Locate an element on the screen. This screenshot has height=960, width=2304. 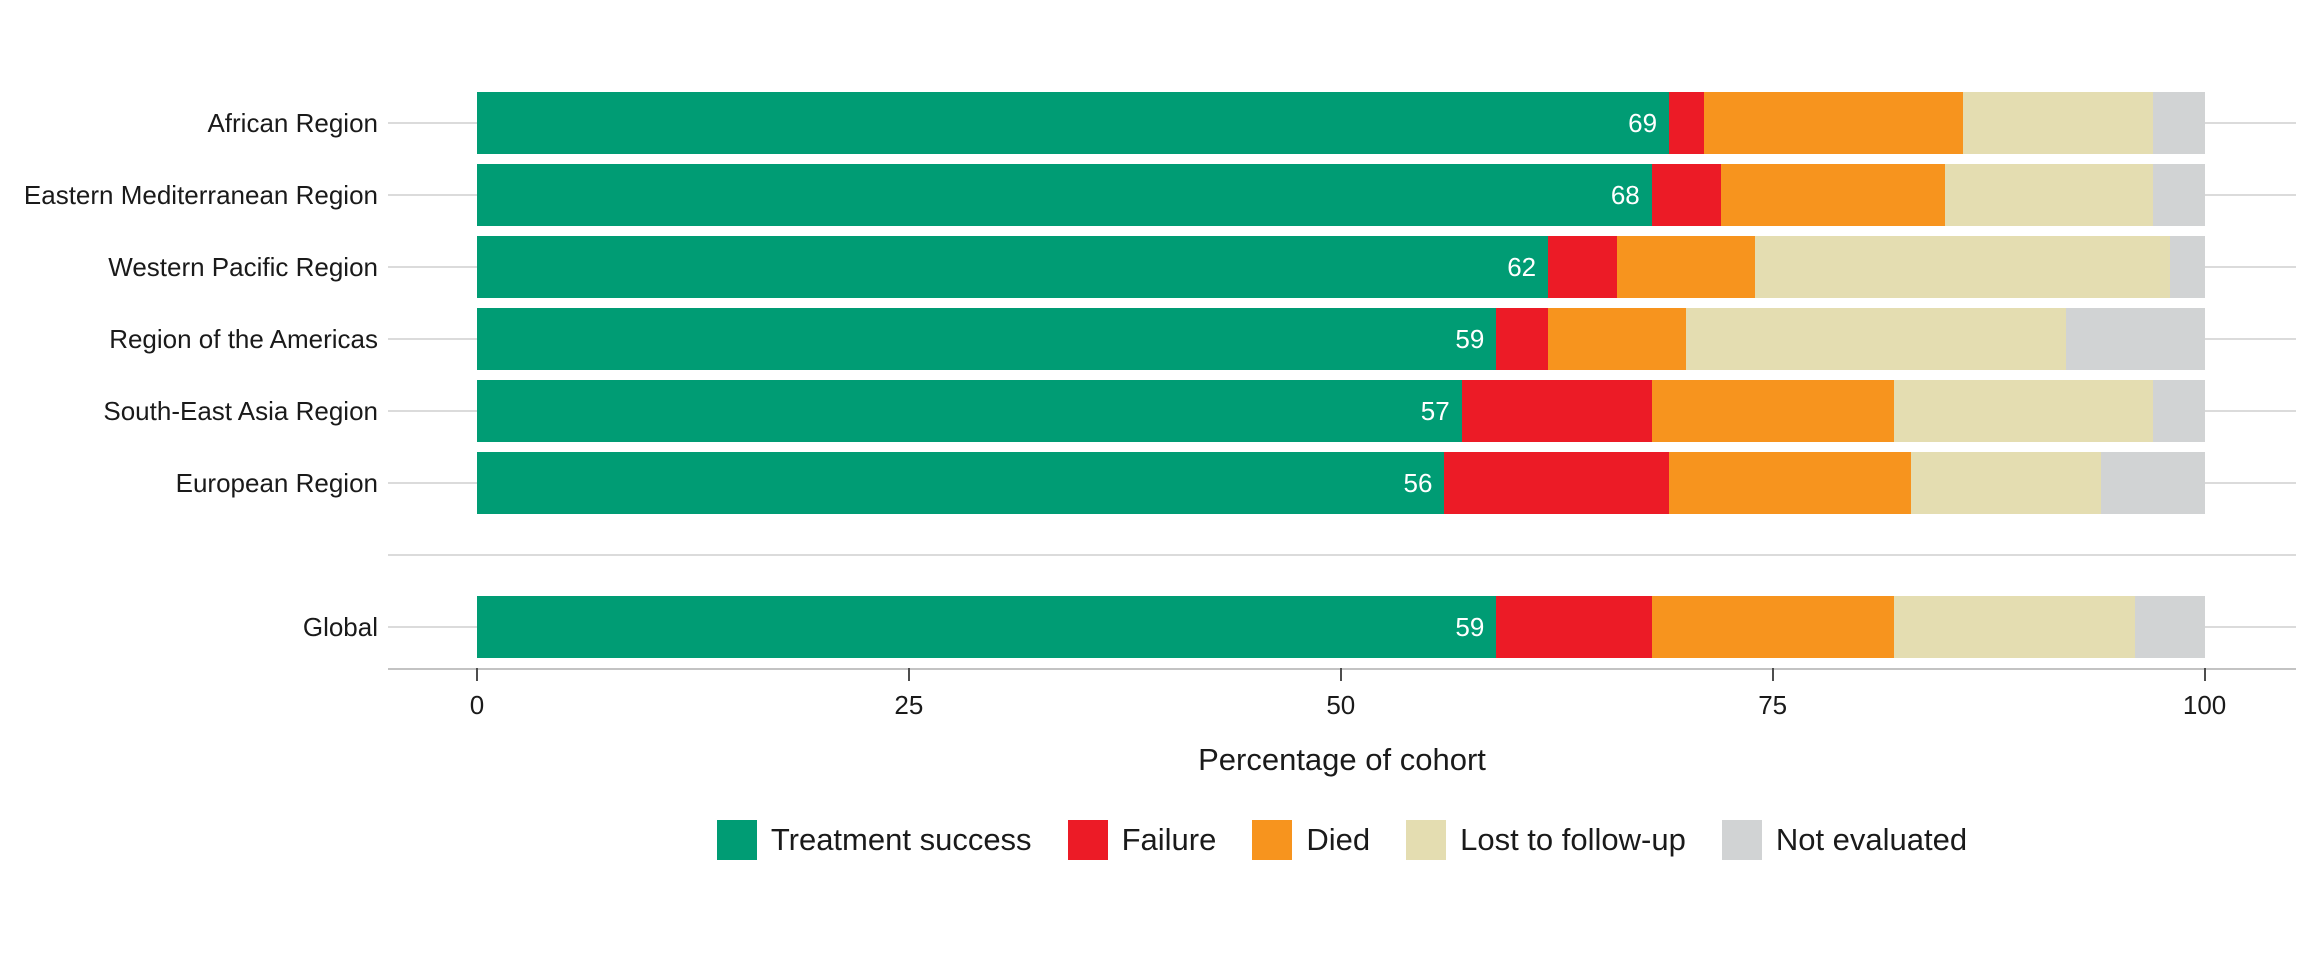
legend-label: Lost to follow-up is located at coordinates (1573, 839).